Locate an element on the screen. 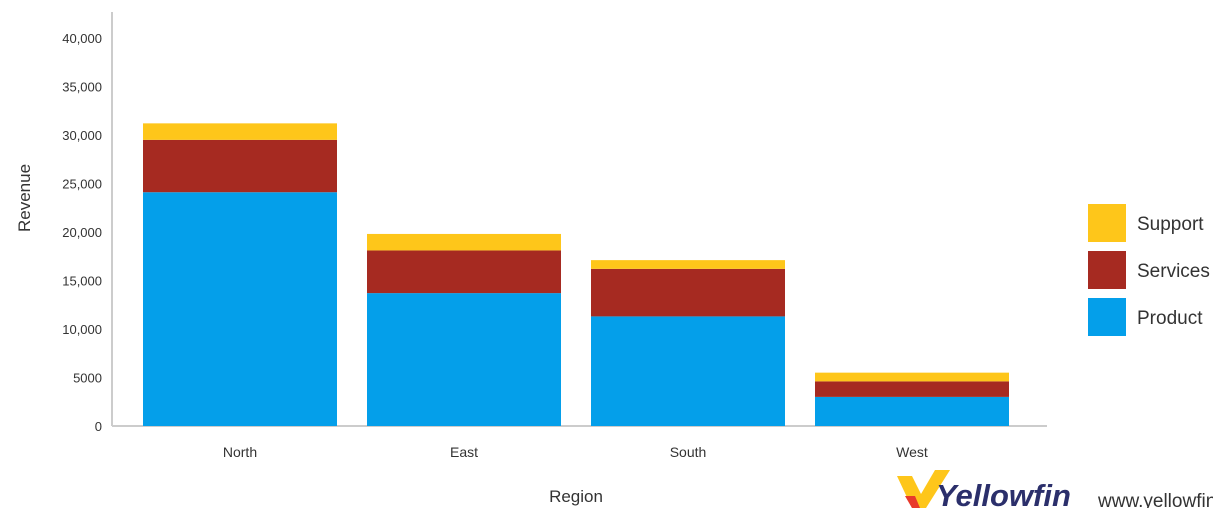  bar-west-services is located at coordinates (912, 389).